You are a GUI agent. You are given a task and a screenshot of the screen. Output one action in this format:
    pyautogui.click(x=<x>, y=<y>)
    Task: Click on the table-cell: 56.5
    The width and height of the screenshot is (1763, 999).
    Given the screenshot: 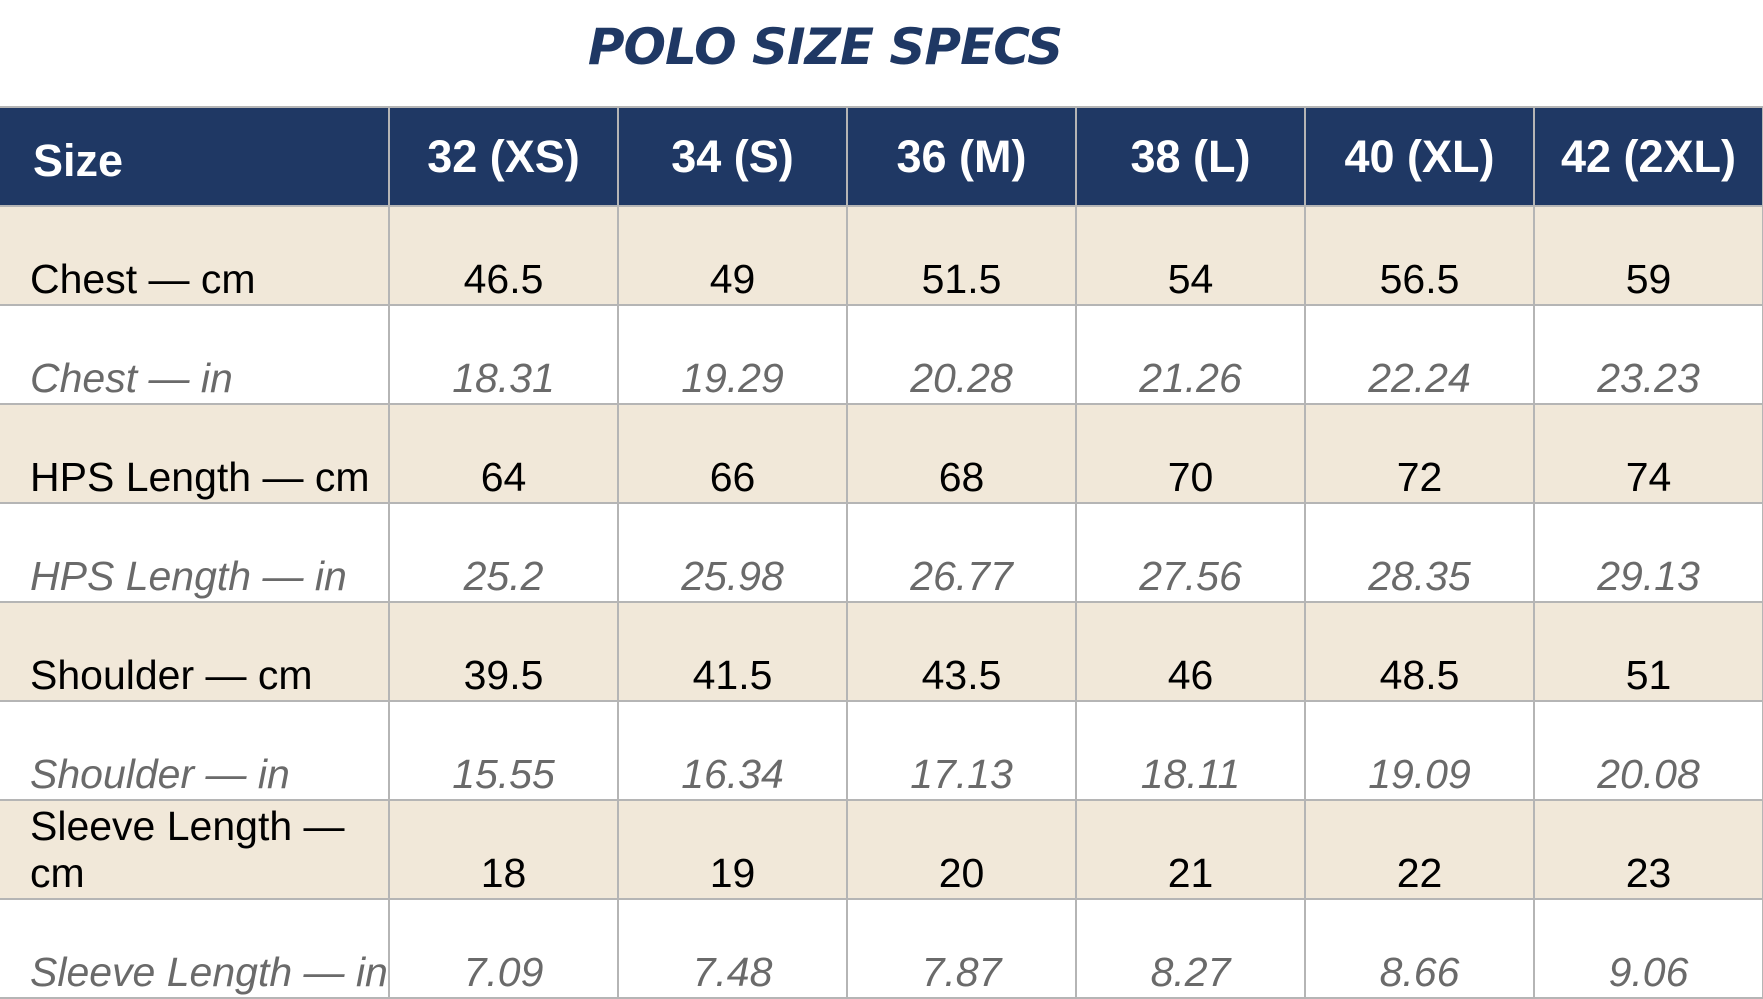 What is the action you would take?
    pyautogui.click(x=1419, y=255)
    